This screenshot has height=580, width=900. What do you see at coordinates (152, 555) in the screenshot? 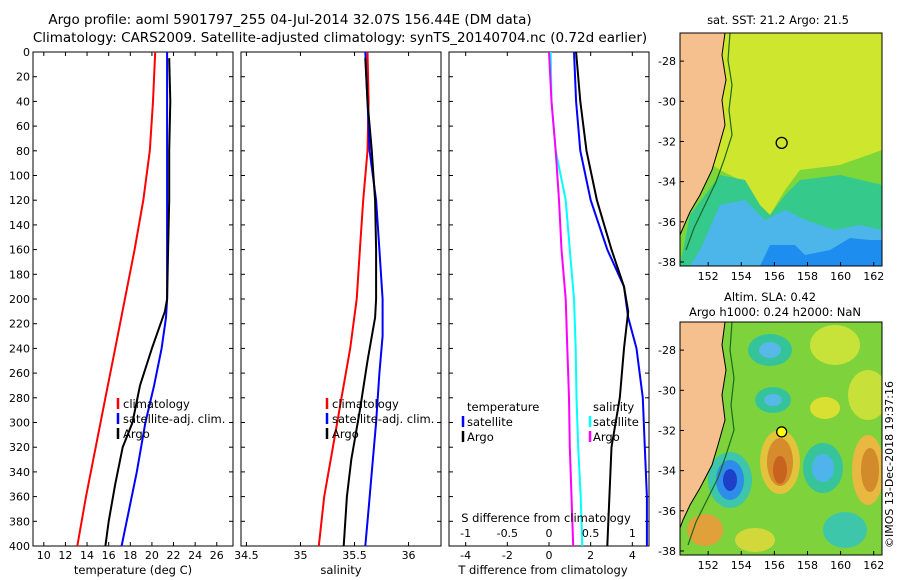
I see `x-tick-label: 20` at bounding box center [152, 555].